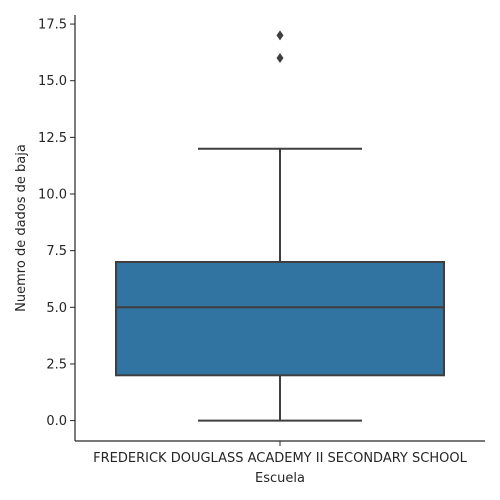 This screenshot has height=500, width=500. What do you see at coordinates (57, 228) in the screenshot?
I see `y-axis: 0.0 2.5 5.0 7.5 10.0 12.5 15.0 17.5` at bounding box center [57, 228].